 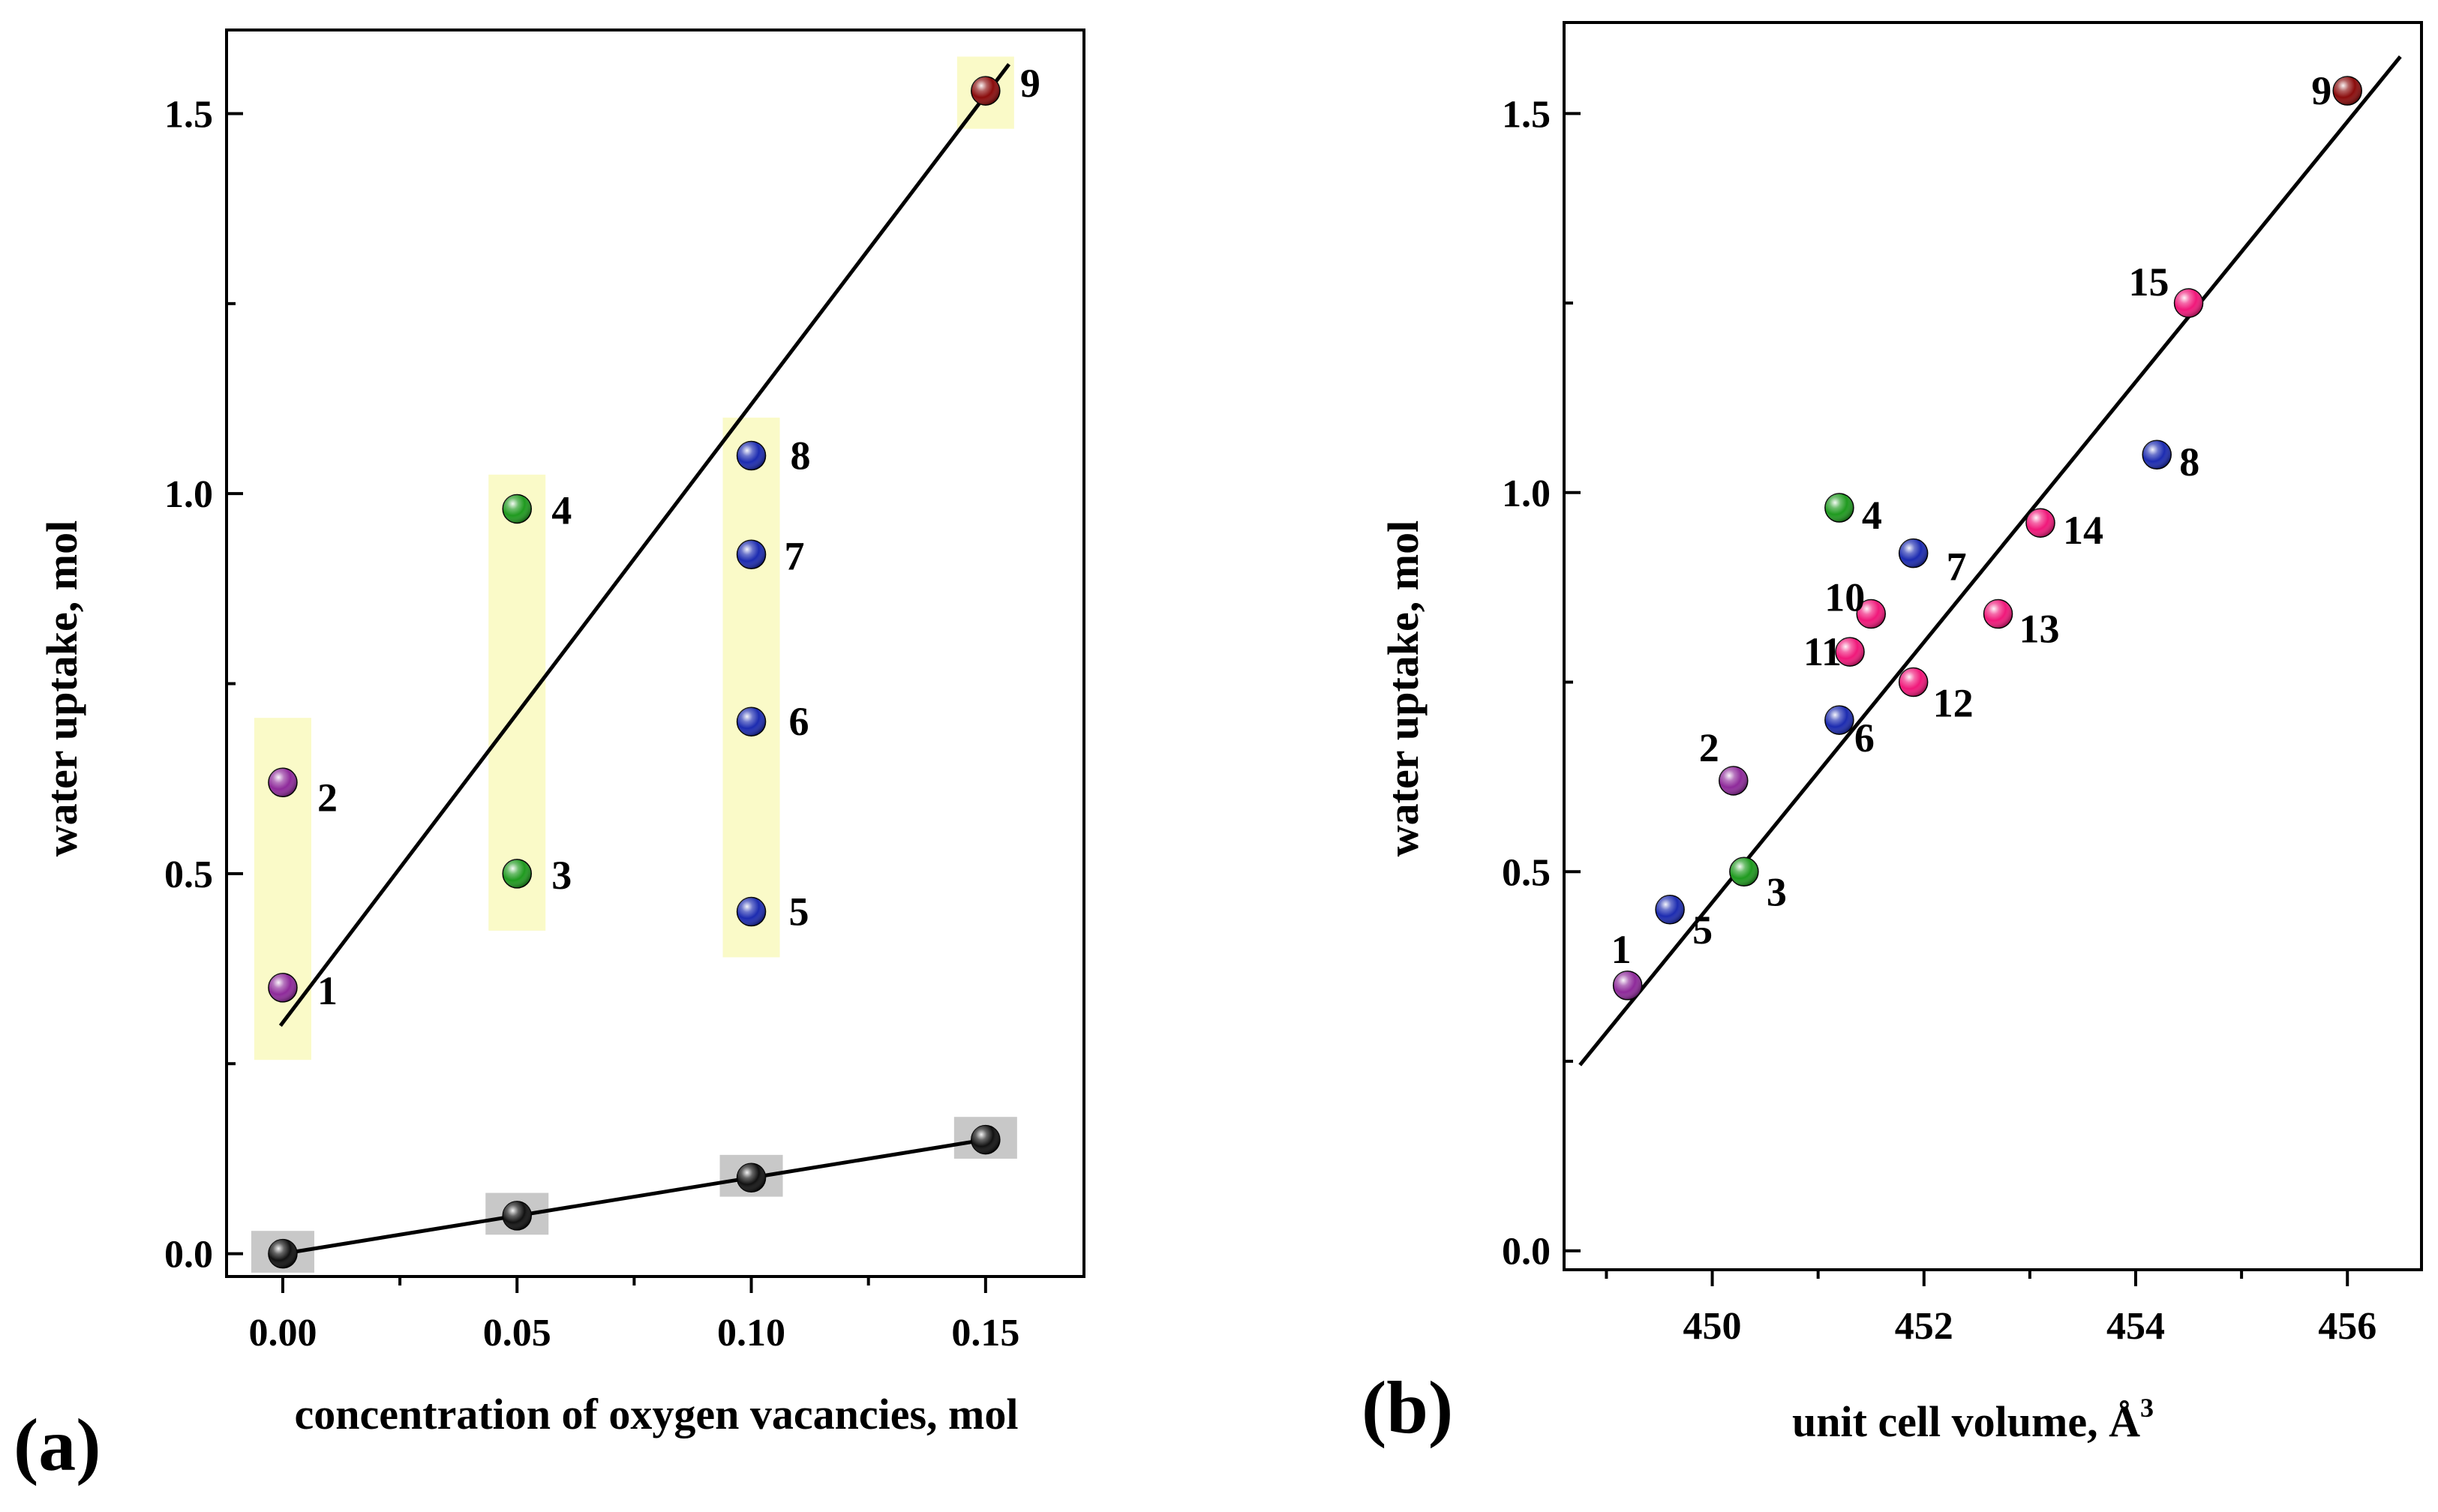 I want to click on y-axis-title-b: water uptake, mol, so click(x=1403, y=688).